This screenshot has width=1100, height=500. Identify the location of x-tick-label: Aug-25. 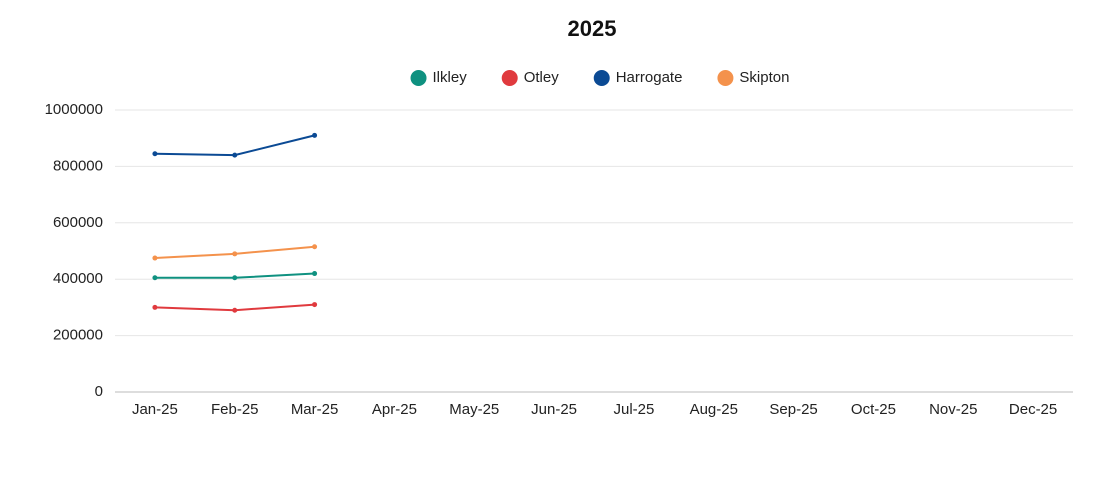
(714, 409).